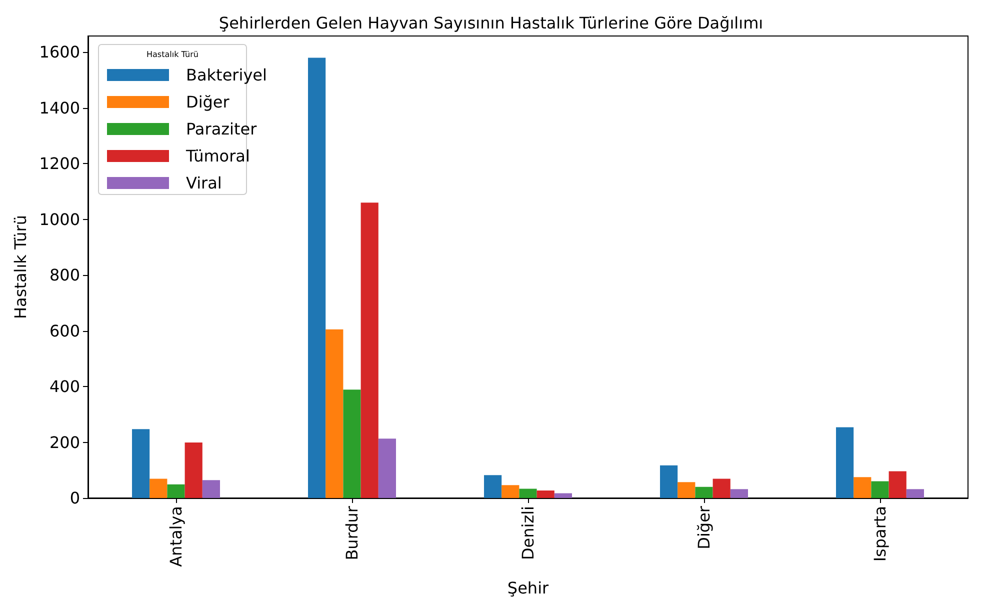  I want to click on y-tick-label: 1400, so click(59, 108).